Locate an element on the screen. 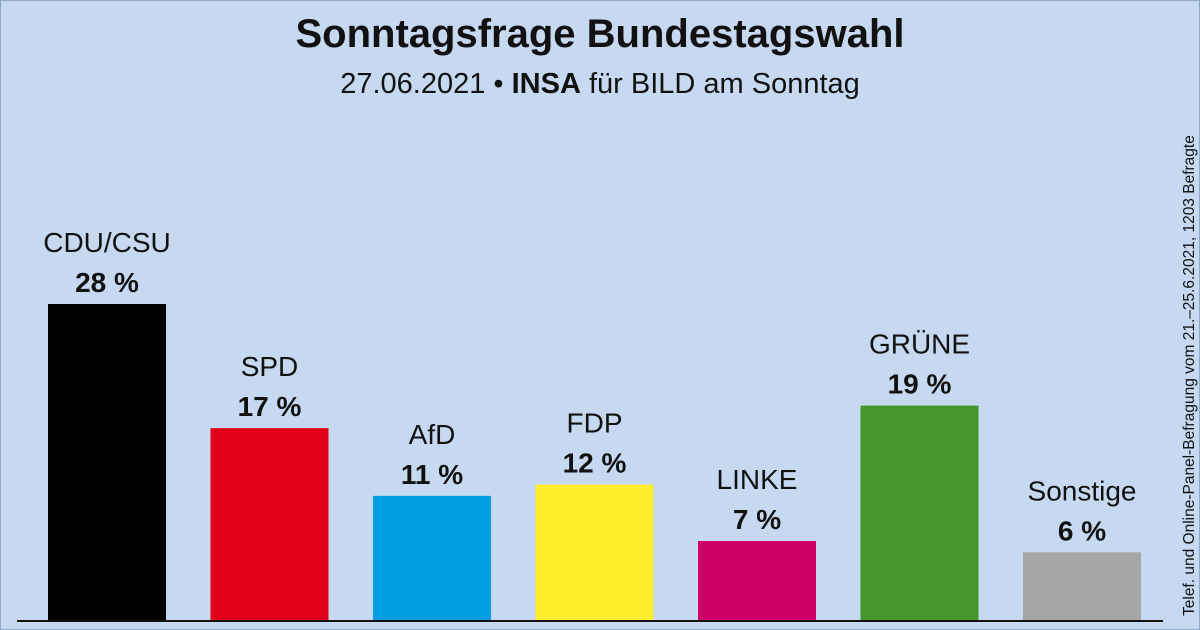 The width and height of the screenshot is (1200, 630). poll-client: für BILD am Sonntag is located at coordinates (724, 84).